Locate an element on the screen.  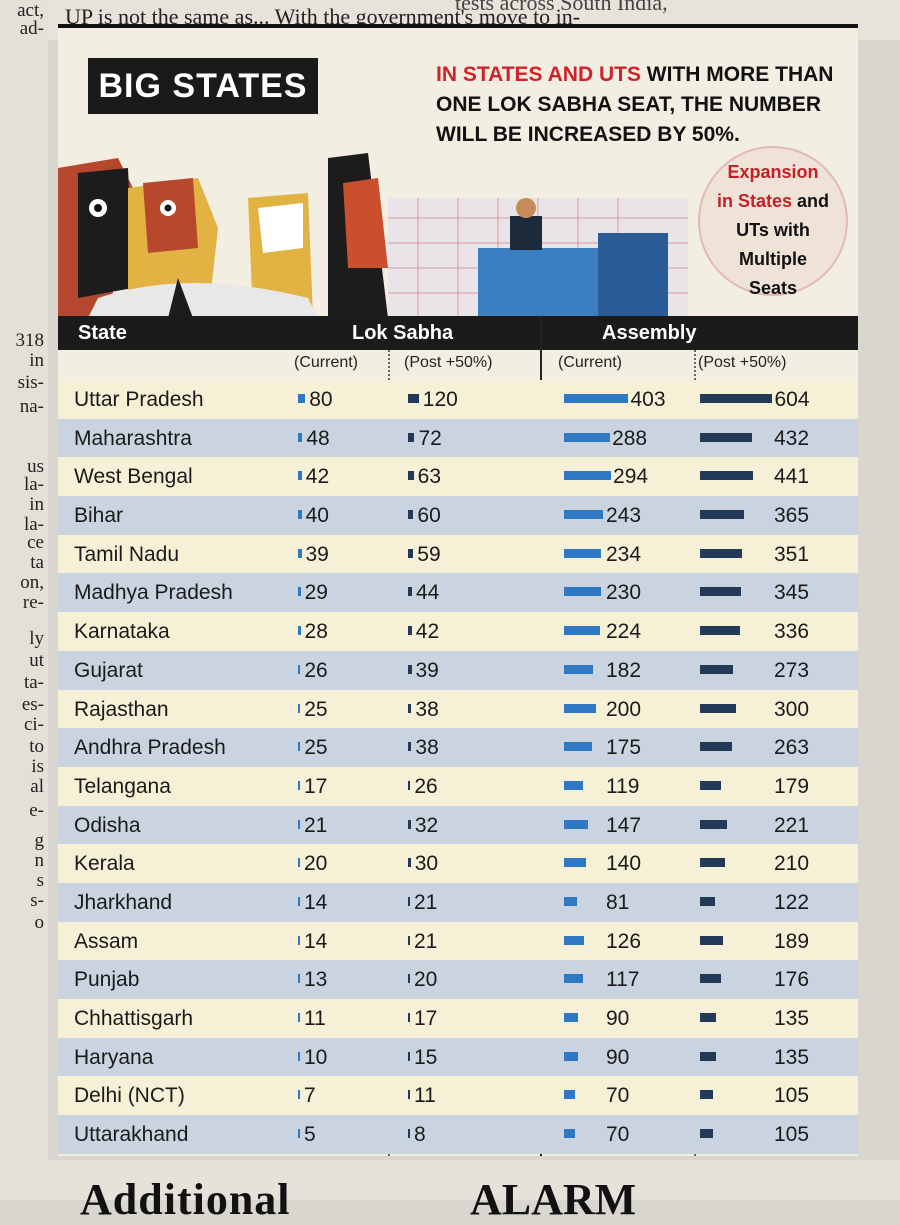
sub-ls-current: (Current) is located at coordinates (326, 362).